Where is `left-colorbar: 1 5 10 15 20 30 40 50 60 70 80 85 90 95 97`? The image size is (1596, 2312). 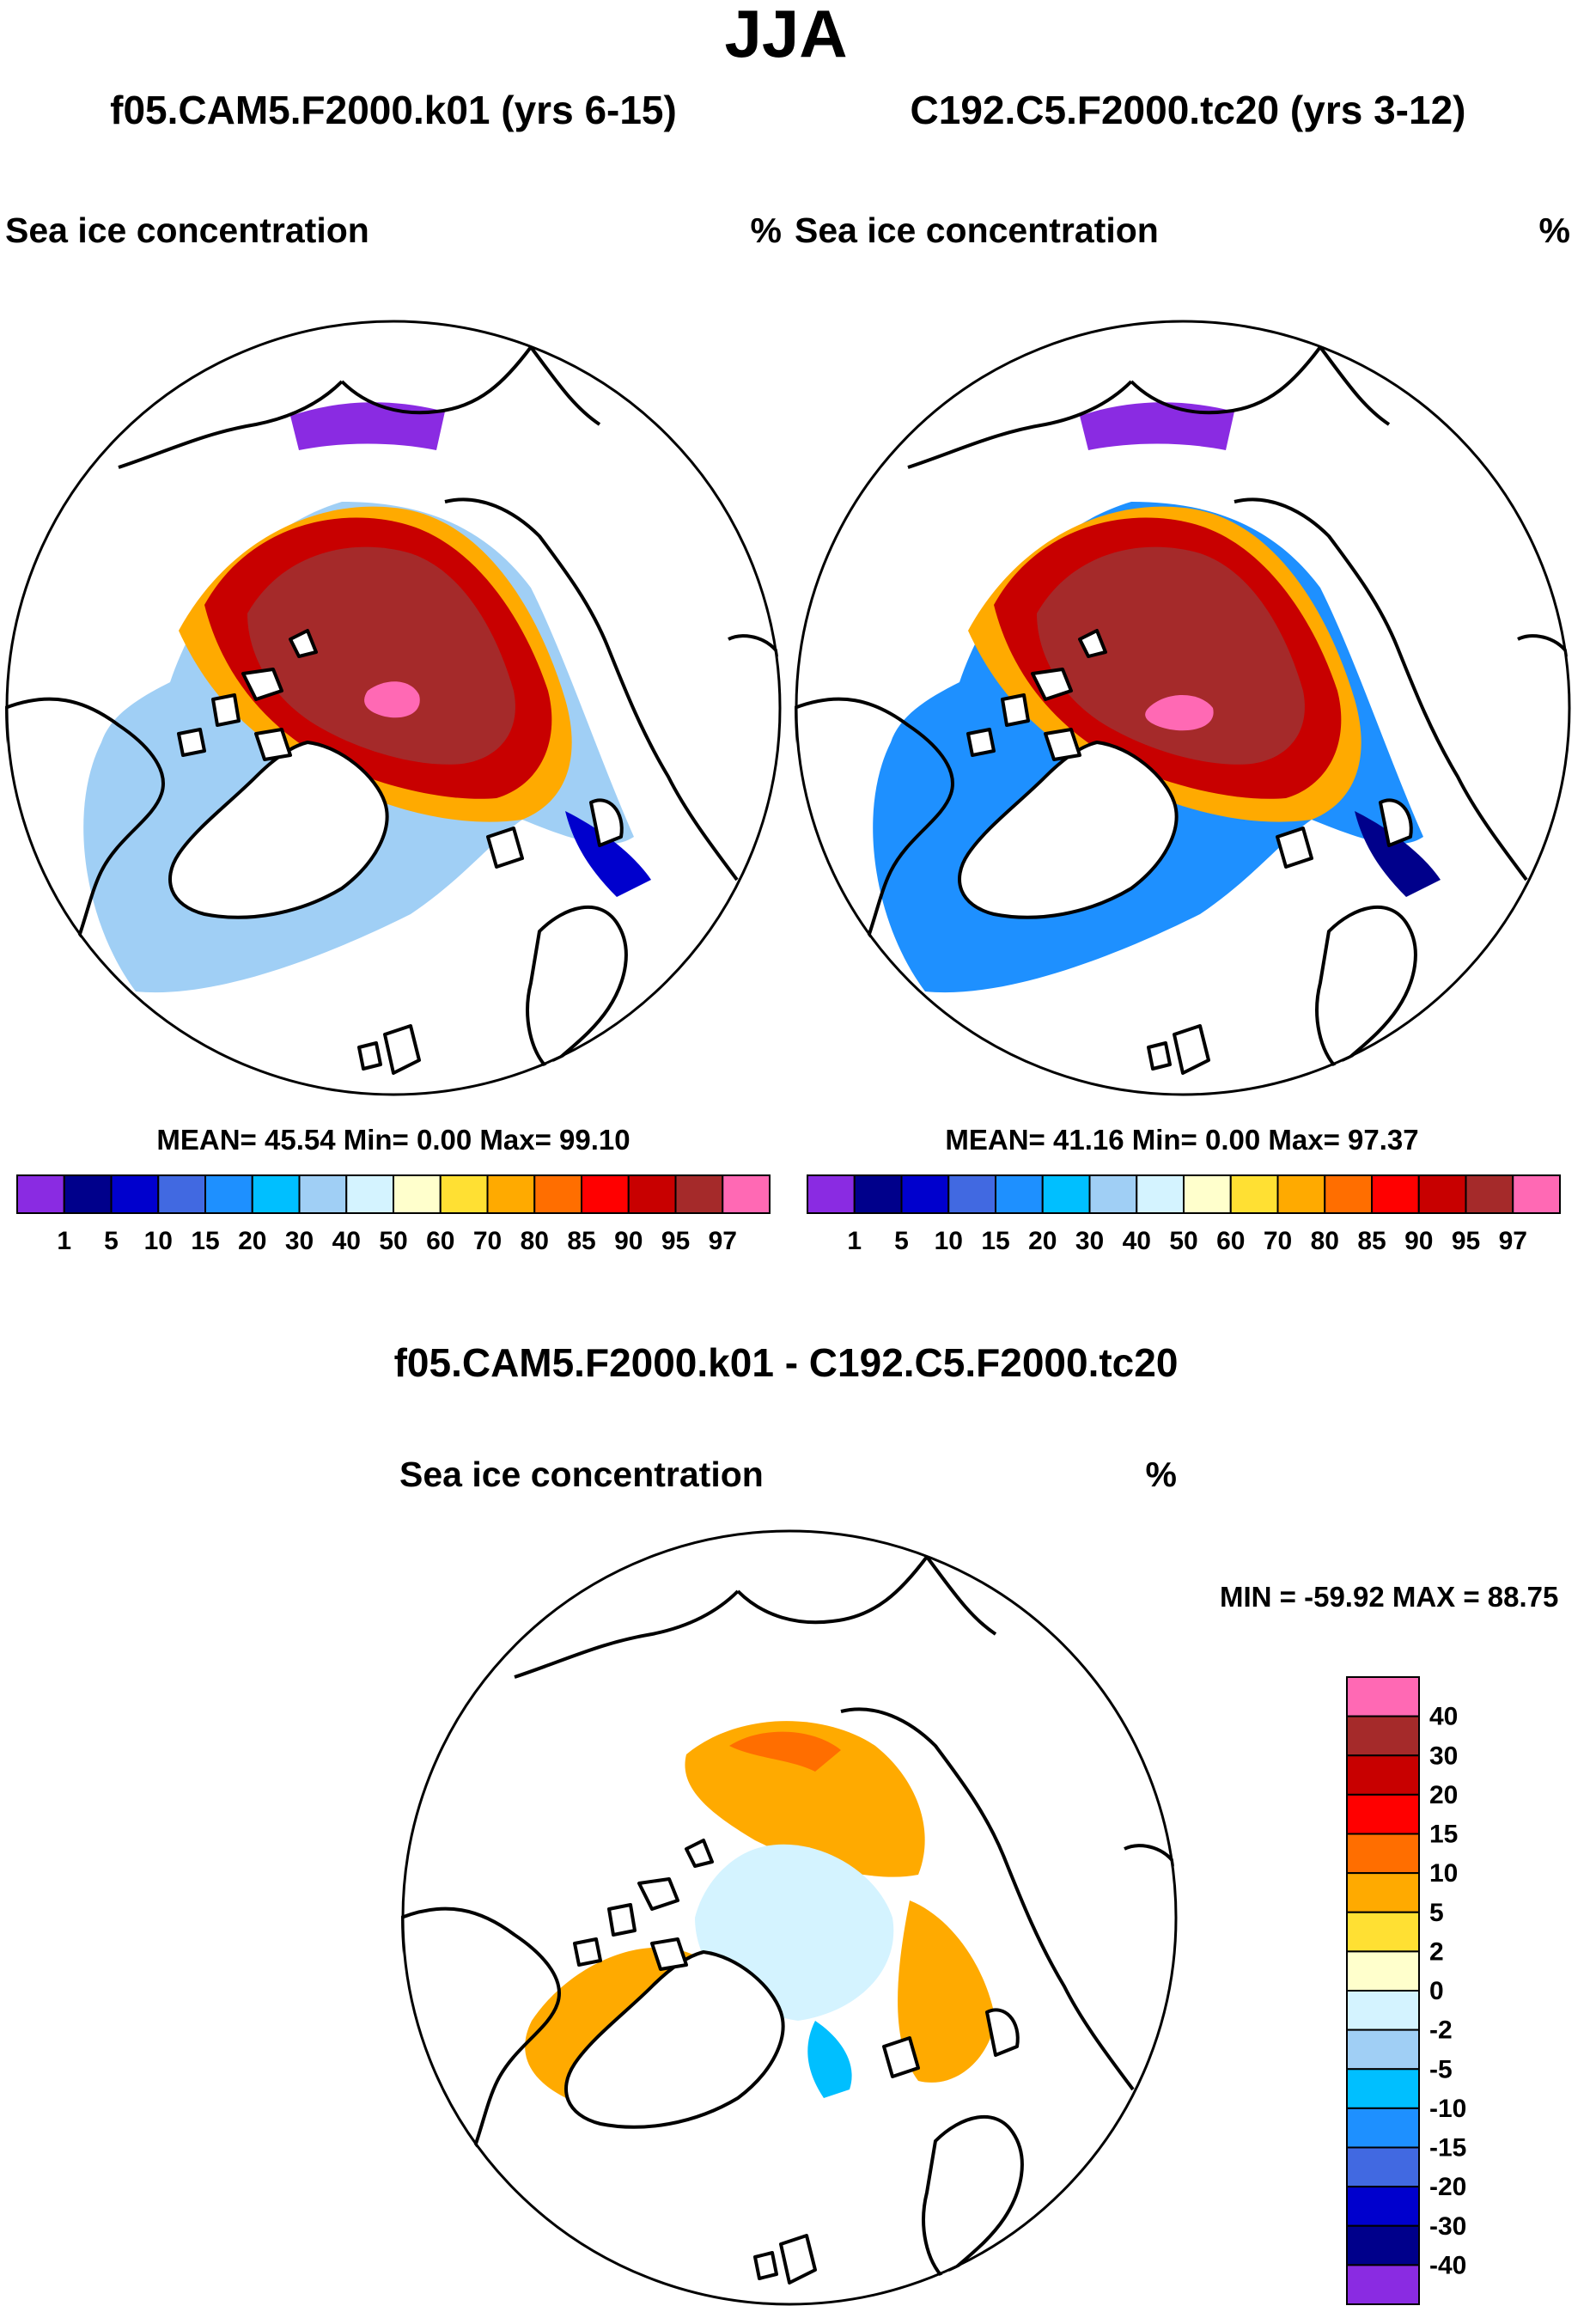
left-colorbar: 1 5 10 15 20 30 40 50 60 70 80 85 90 95 97 is located at coordinates (393, 1215).